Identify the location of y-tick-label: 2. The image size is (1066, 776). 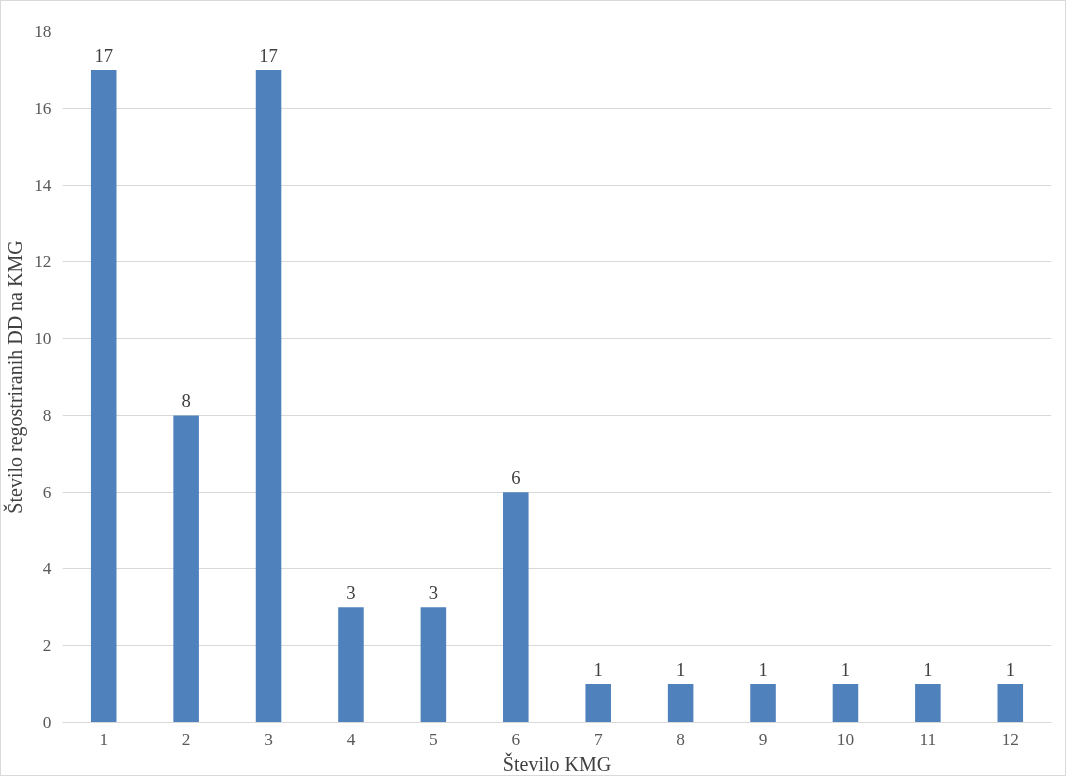
(47, 646).